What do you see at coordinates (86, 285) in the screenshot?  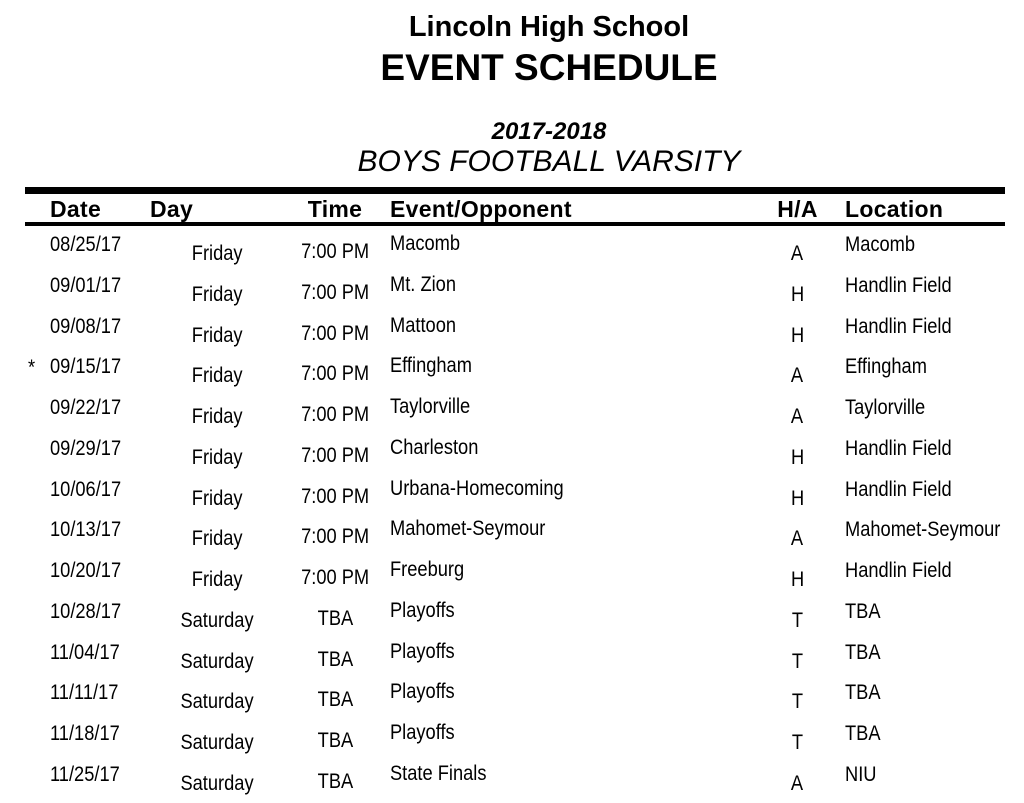 I see `cell-date: 09/01/17` at bounding box center [86, 285].